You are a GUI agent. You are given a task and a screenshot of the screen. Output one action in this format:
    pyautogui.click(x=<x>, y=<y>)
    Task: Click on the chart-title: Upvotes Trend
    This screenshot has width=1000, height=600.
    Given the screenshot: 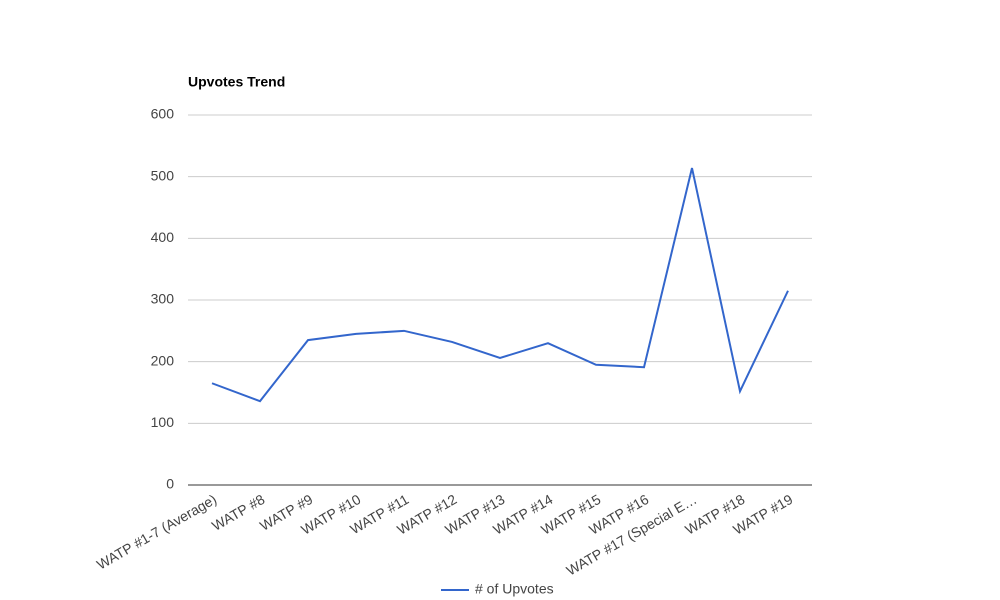 What is the action you would take?
    pyautogui.click(x=236, y=82)
    